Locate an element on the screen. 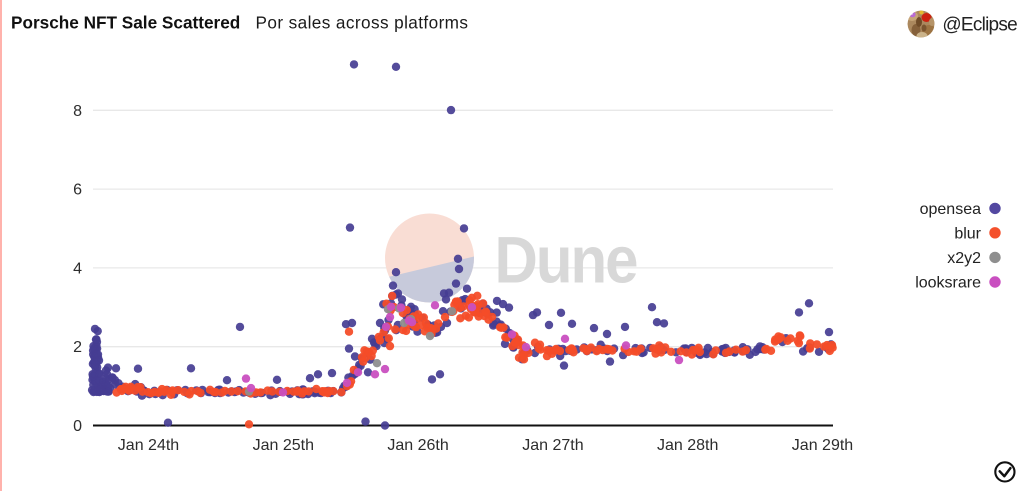 The image size is (1024, 491). svg-text: Por sales across platforms is located at coordinates (362, 23).